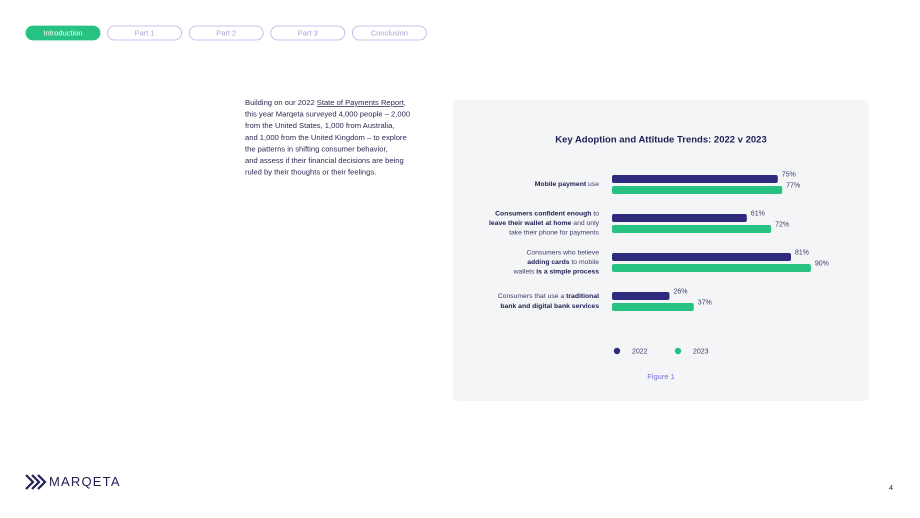  What do you see at coordinates (585, 223) in the screenshot?
I see `category-label-run: and only` at bounding box center [585, 223].